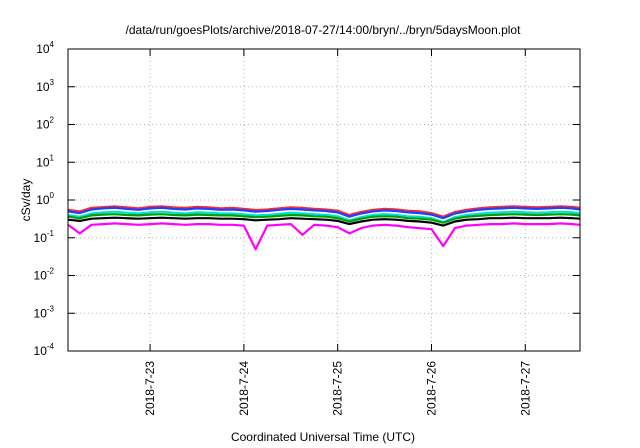  What do you see at coordinates (150, 388) in the screenshot?
I see `x-tick-label: 2018-7-23` at bounding box center [150, 388].